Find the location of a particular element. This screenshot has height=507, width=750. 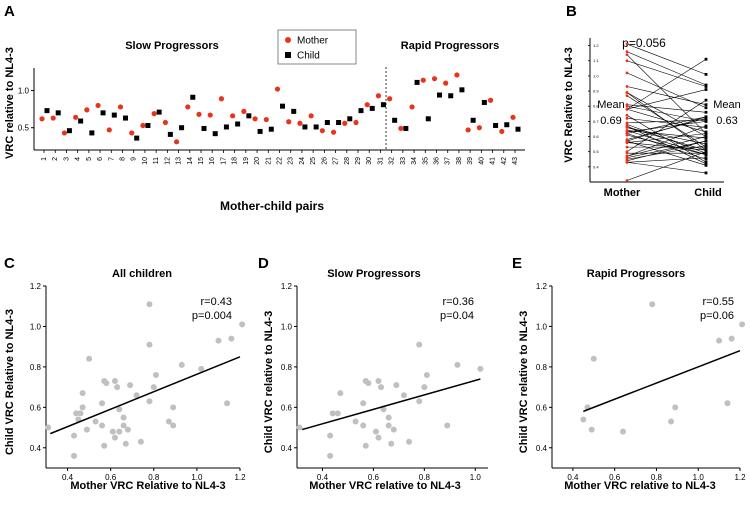

x-tick-label-a: 42 is located at coordinates (504, 161).